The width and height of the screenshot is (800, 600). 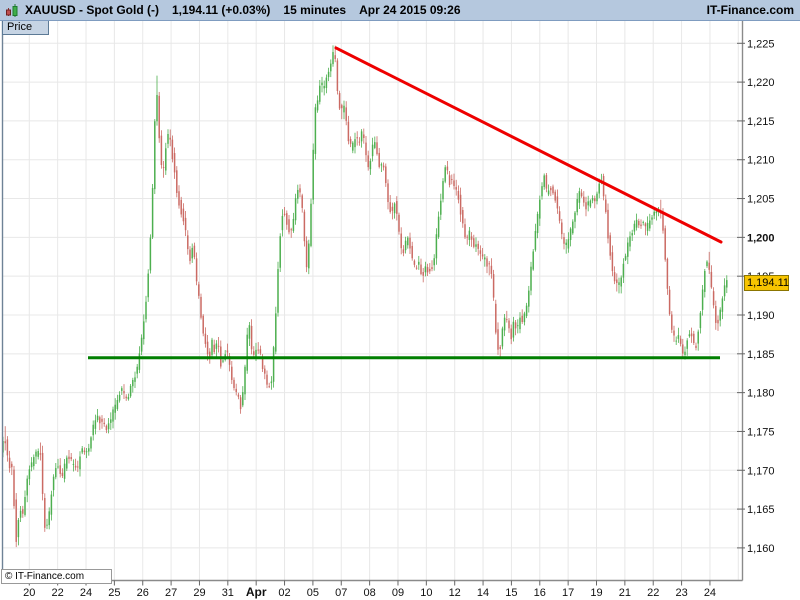 I want to click on y-axis-label: 1,180, so click(x=761, y=394).